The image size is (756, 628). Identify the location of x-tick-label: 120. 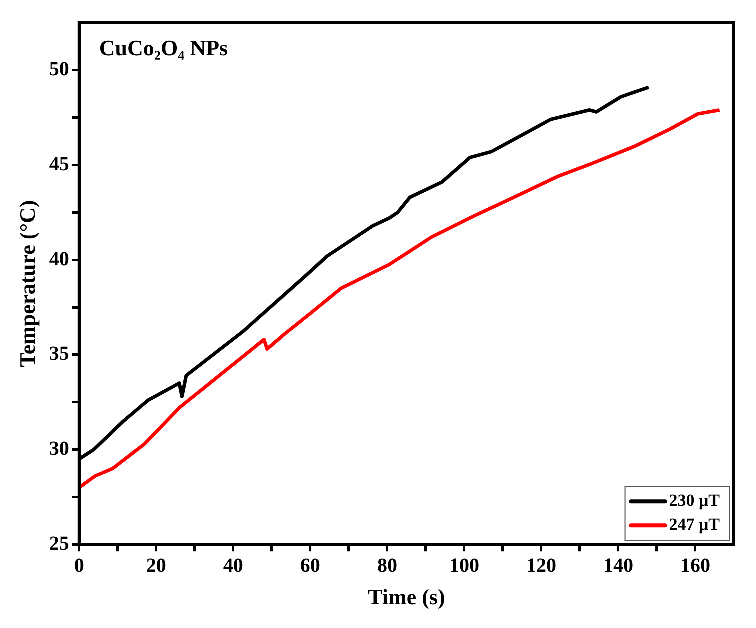
(541, 565).